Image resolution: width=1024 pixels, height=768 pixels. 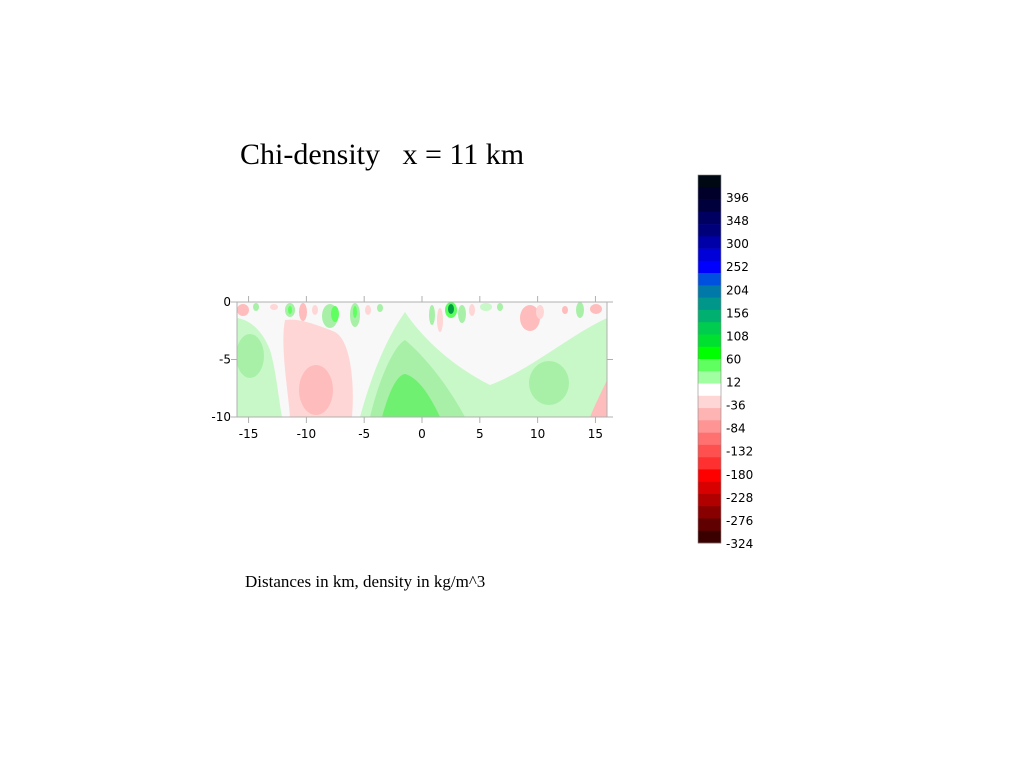 What do you see at coordinates (733, 359) in the screenshot?
I see `colorbar-label: 60` at bounding box center [733, 359].